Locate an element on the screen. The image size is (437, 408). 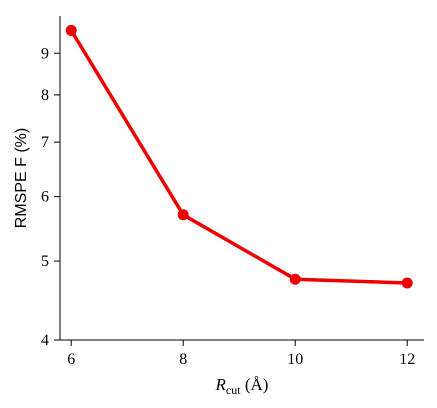
x-tick-label: 12 is located at coordinates (407, 359).